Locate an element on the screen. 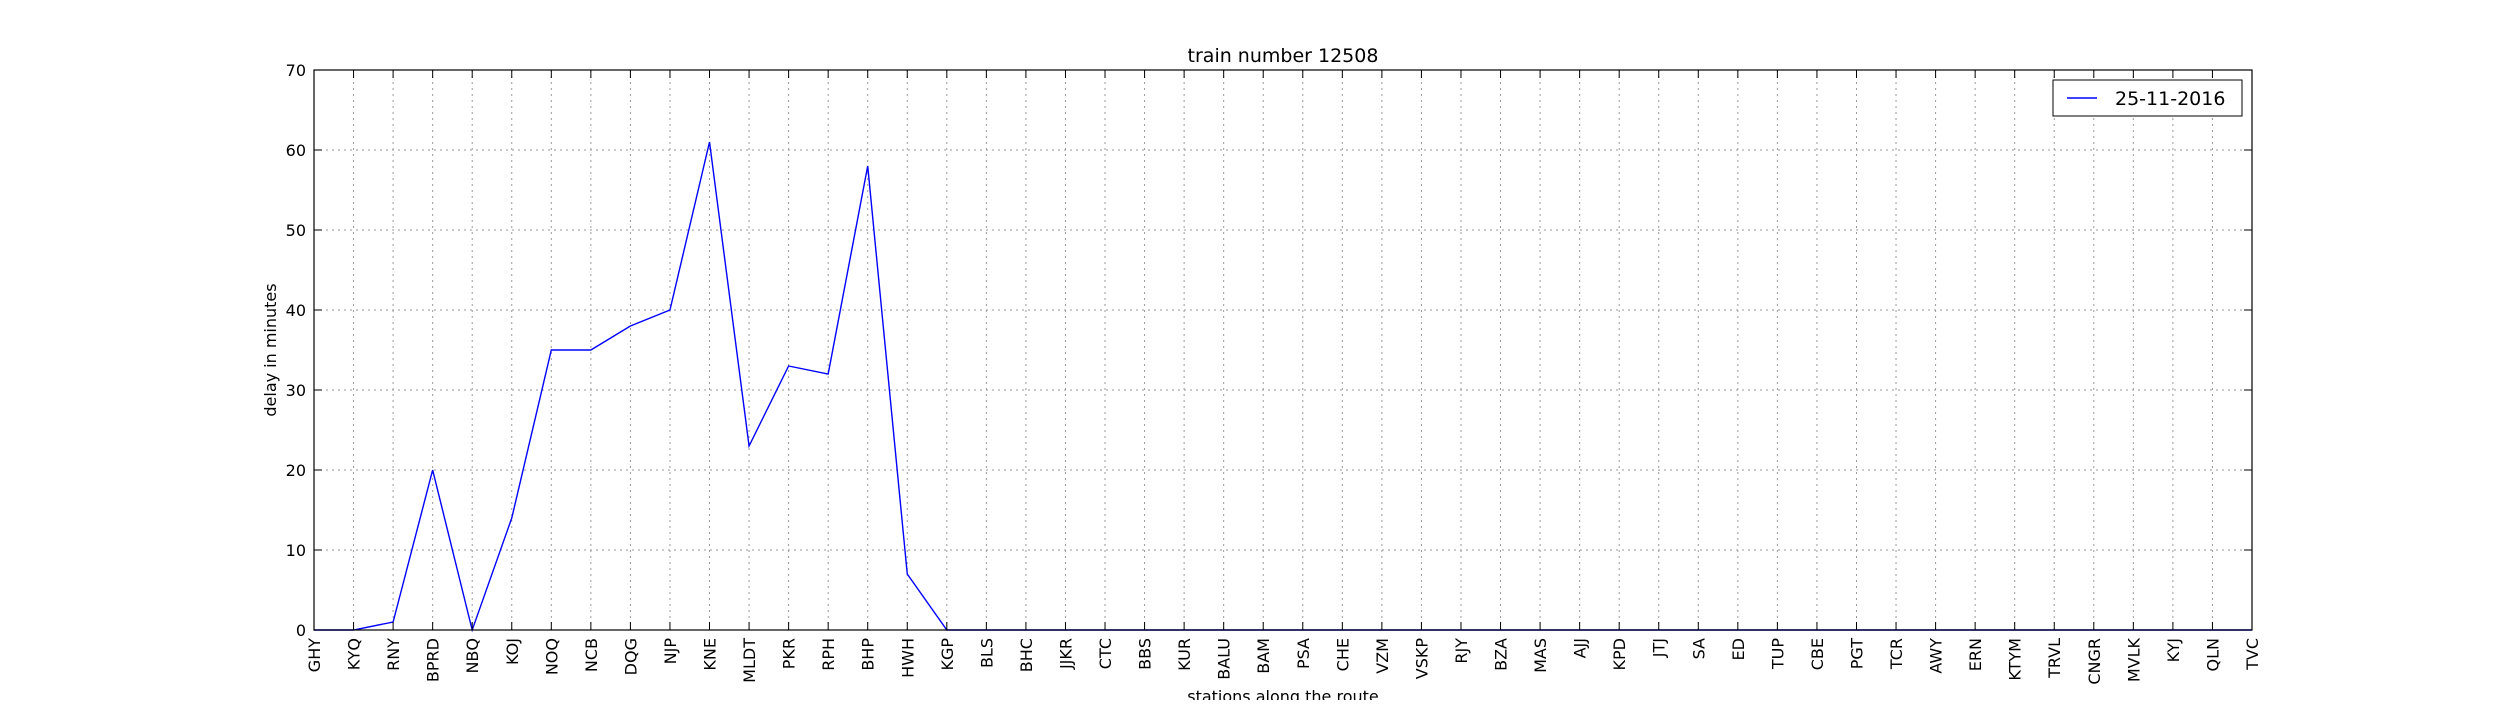 This screenshot has height=704, width=2500. x-axis-label: stations along the route is located at coordinates (1283, 693).